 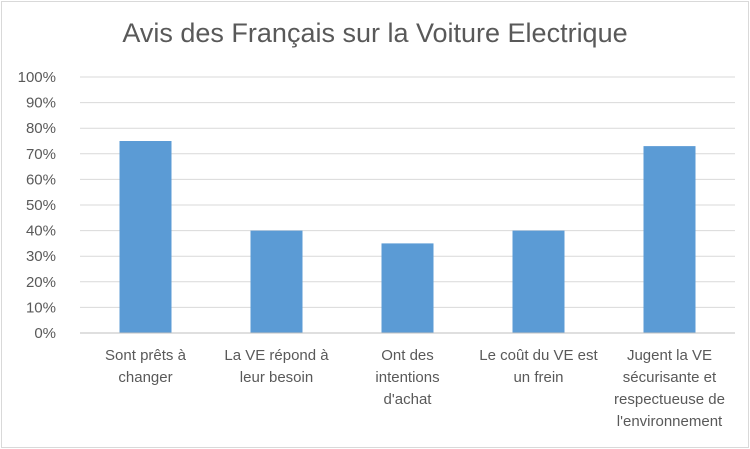 I want to click on x-tick-label-line: La VE répond à, so click(x=276, y=355).